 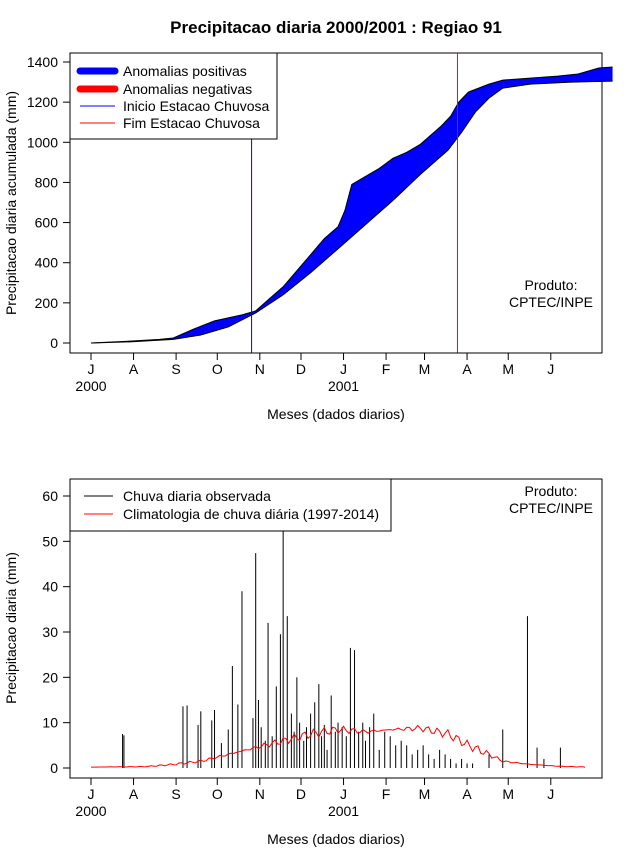 I want to click on climatology-daily-line, so click(x=338, y=746).